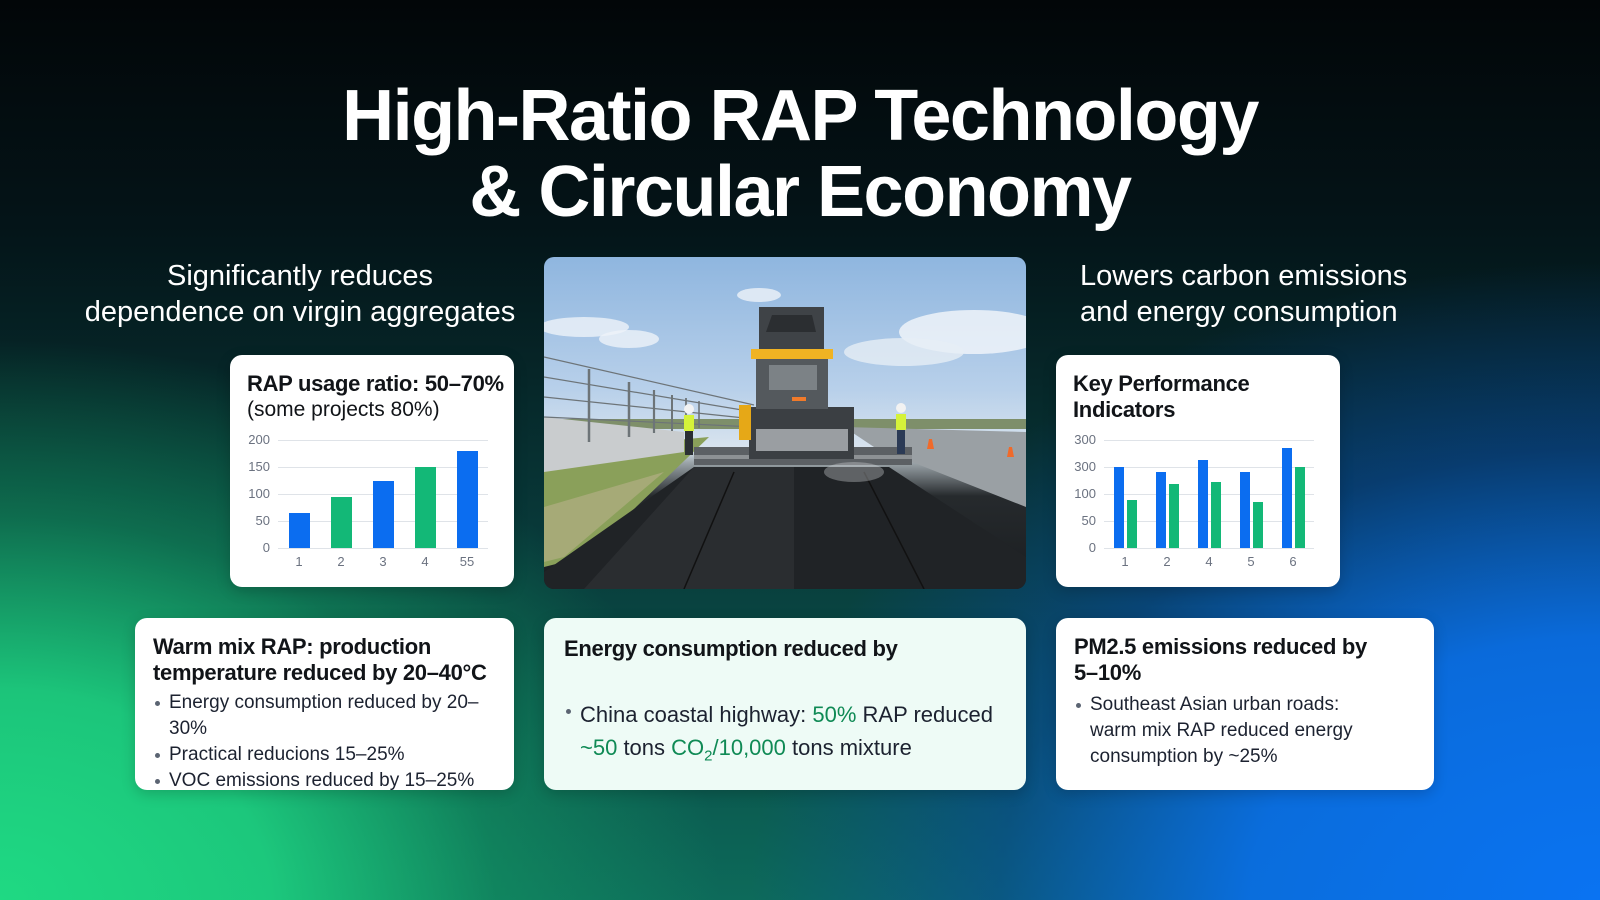 Image resolution: width=1600 pixels, height=900 pixels. What do you see at coordinates (324, 755) in the screenshot?
I see `bullet-item: Practical reducions 15–25%` at bounding box center [324, 755].